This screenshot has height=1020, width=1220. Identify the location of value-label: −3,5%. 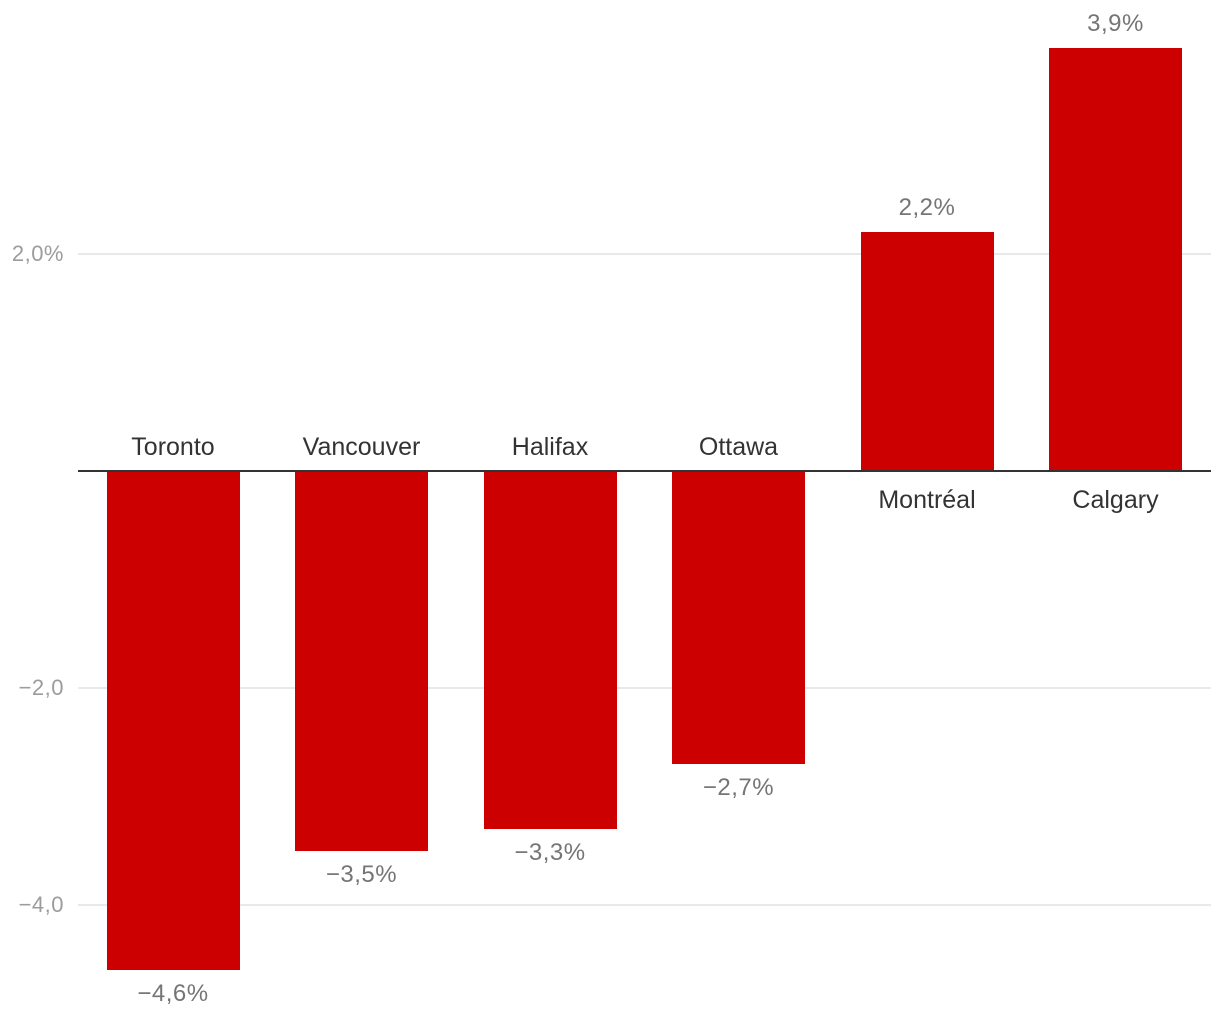
(361, 874).